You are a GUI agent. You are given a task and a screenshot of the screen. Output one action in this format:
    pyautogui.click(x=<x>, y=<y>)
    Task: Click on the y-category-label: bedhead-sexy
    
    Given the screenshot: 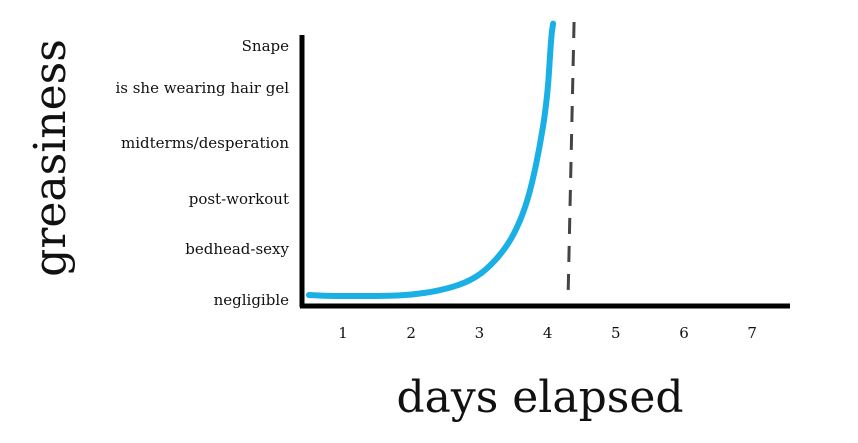 What is the action you would take?
    pyautogui.click(x=237, y=249)
    